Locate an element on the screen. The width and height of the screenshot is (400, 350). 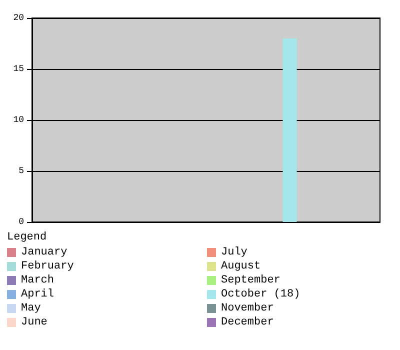
legend-label: May is located at coordinates (31, 308).